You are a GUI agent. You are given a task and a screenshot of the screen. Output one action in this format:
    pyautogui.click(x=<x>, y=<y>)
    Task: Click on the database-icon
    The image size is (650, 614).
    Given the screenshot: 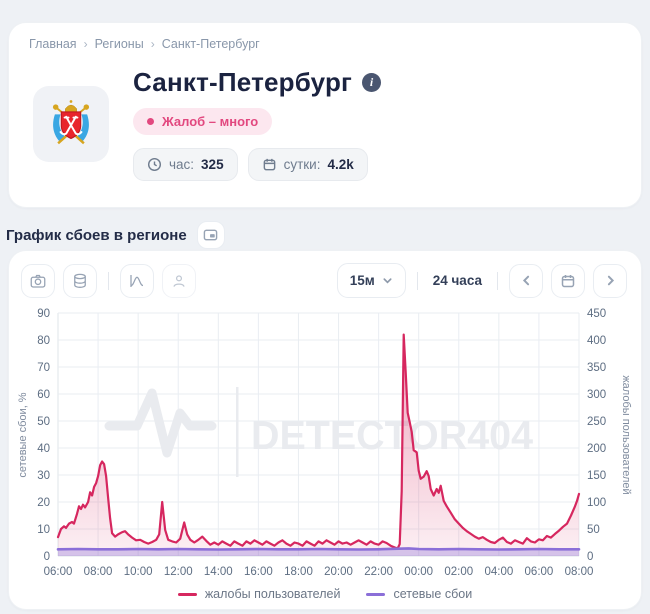 What is the action you would take?
    pyautogui.click(x=80, y=280)
    